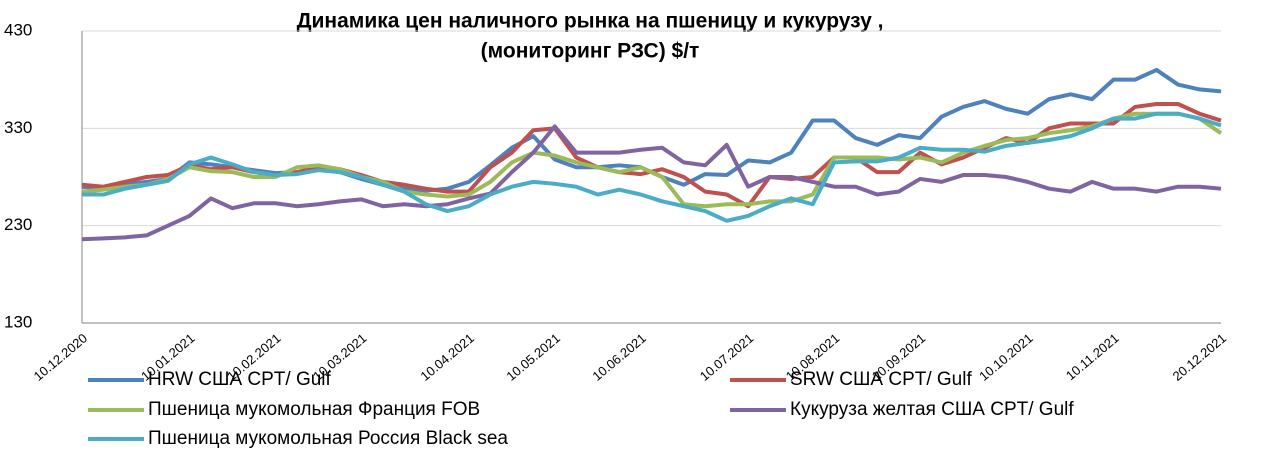 This screenshot has width=1272, height=454. I want to click on legend-label: HRW США CPT/ Gulf, so click(240, 379).